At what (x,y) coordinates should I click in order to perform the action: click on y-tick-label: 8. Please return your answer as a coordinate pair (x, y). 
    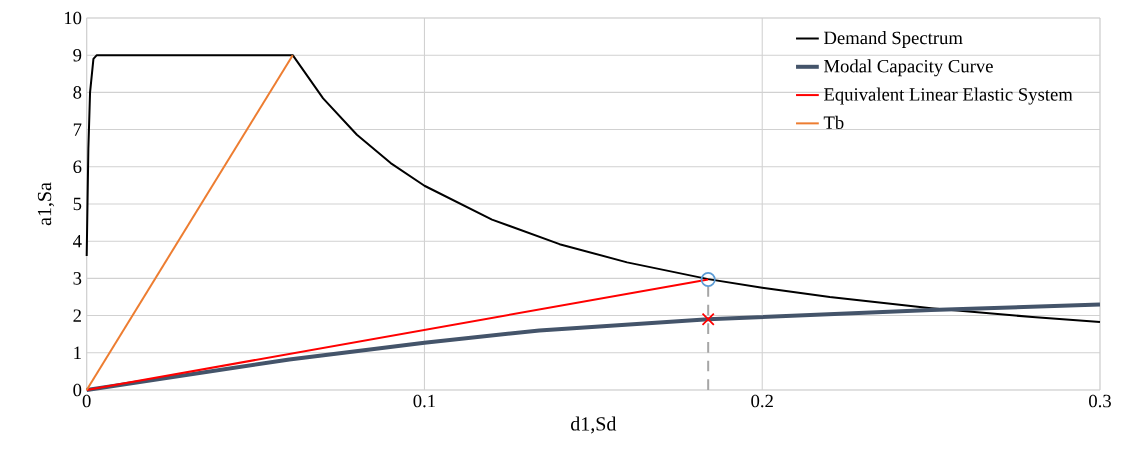
    Looking at the image, I should click on (77, 92).